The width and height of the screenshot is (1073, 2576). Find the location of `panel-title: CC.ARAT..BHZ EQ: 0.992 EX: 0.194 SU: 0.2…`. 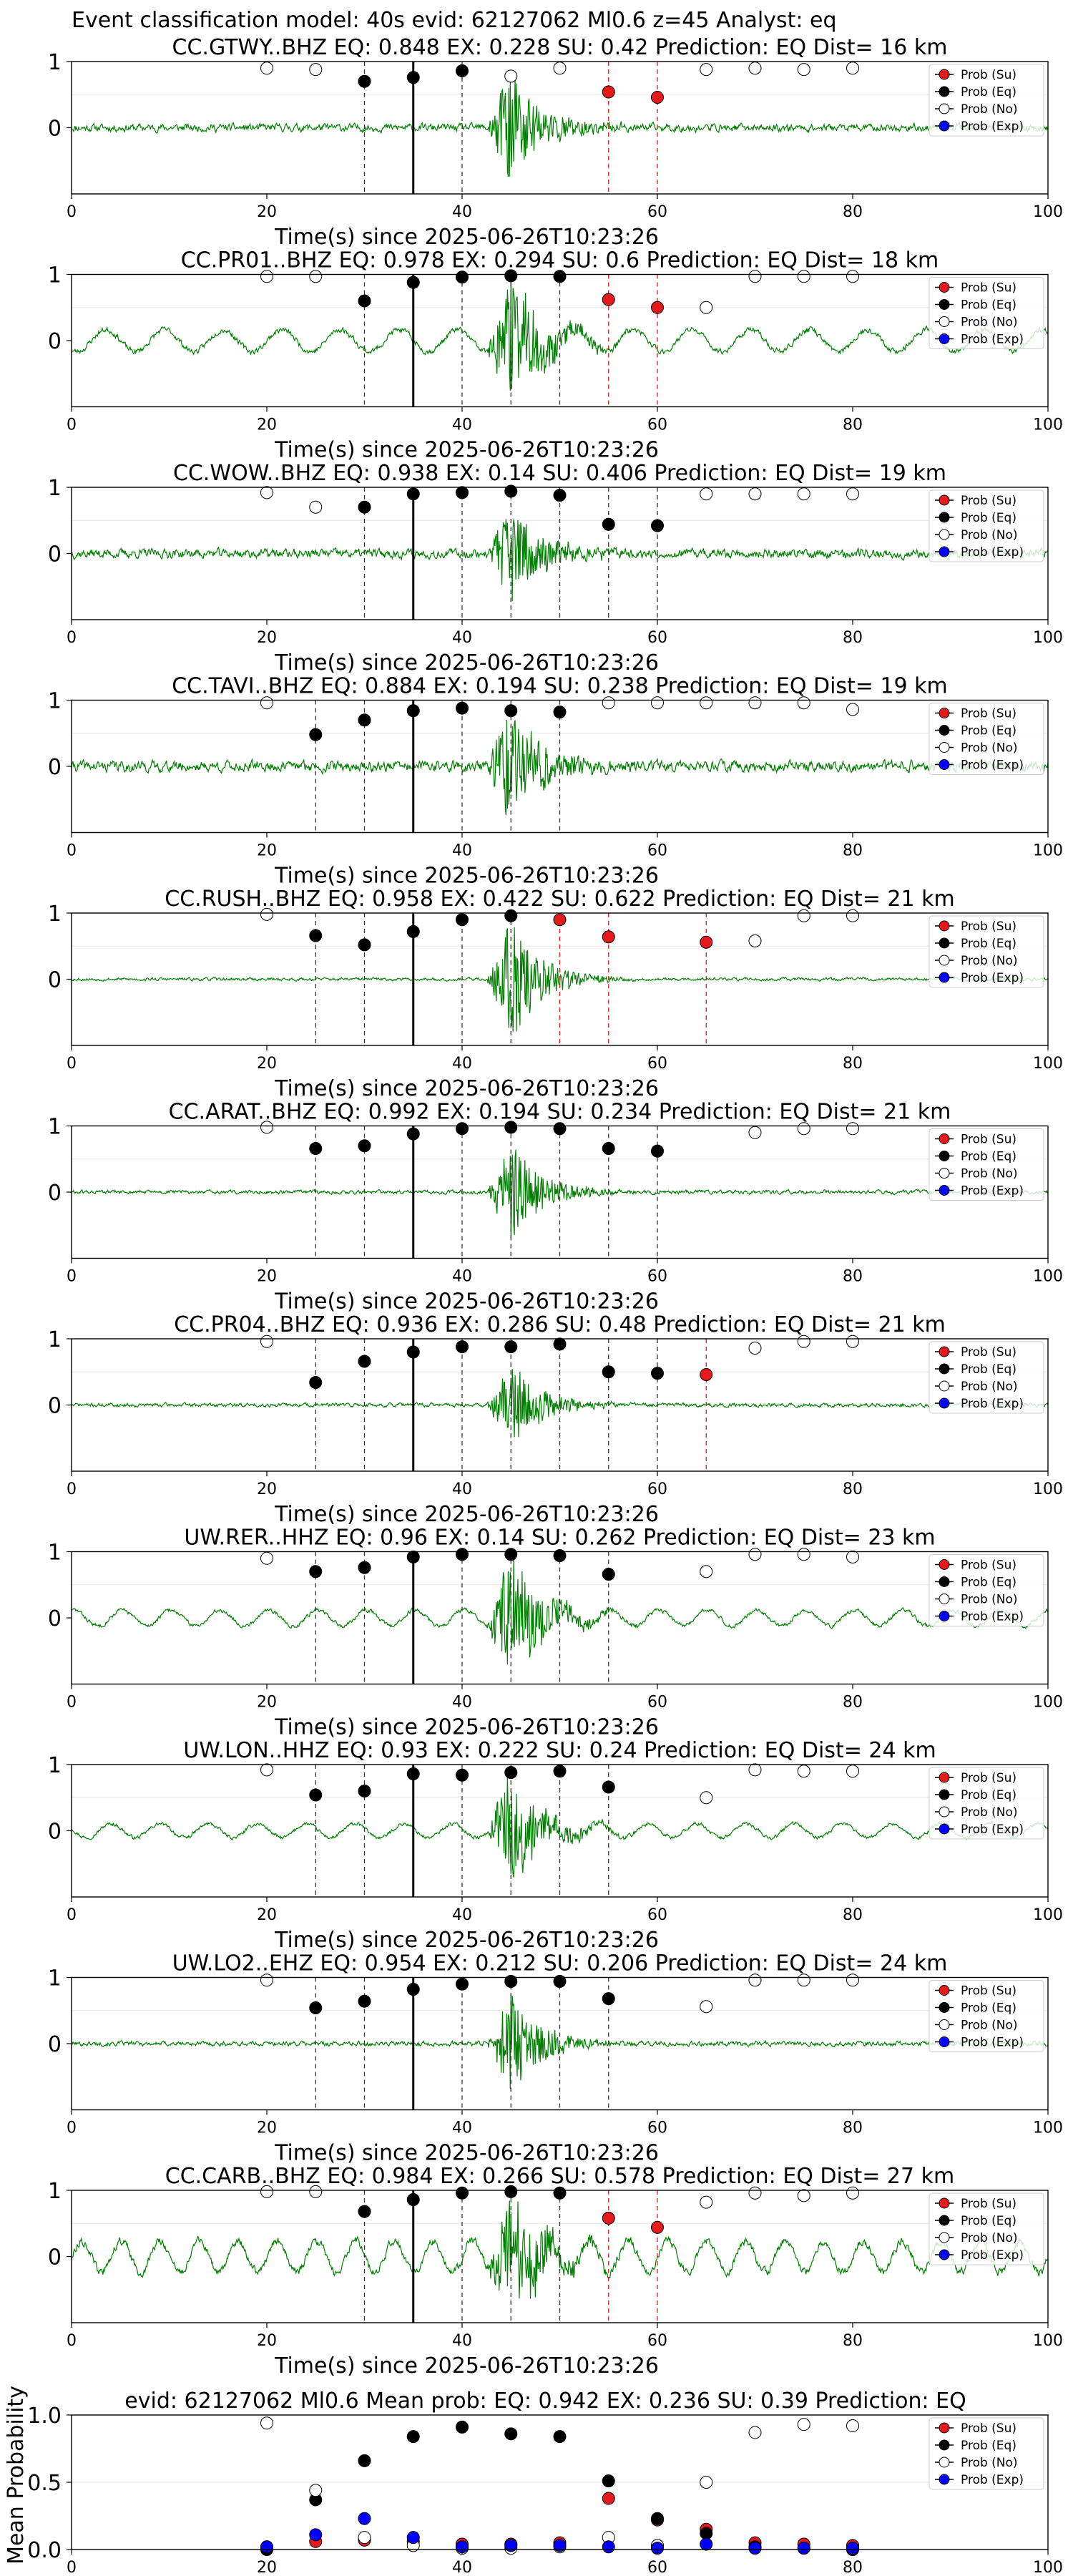

panel-title: CC.ARAT..BHZ EQ: 0.992 EX: 0.194 SU: 0.2… is located at coordinates (560, 1112).